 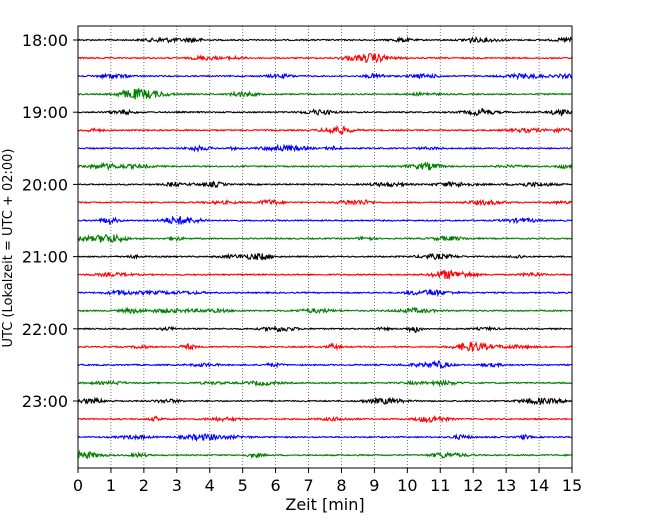 What do you see at coordinates (111, 485) in the screenshot?
I see `x-tick-label: 1` at bounding box center [111, 485].